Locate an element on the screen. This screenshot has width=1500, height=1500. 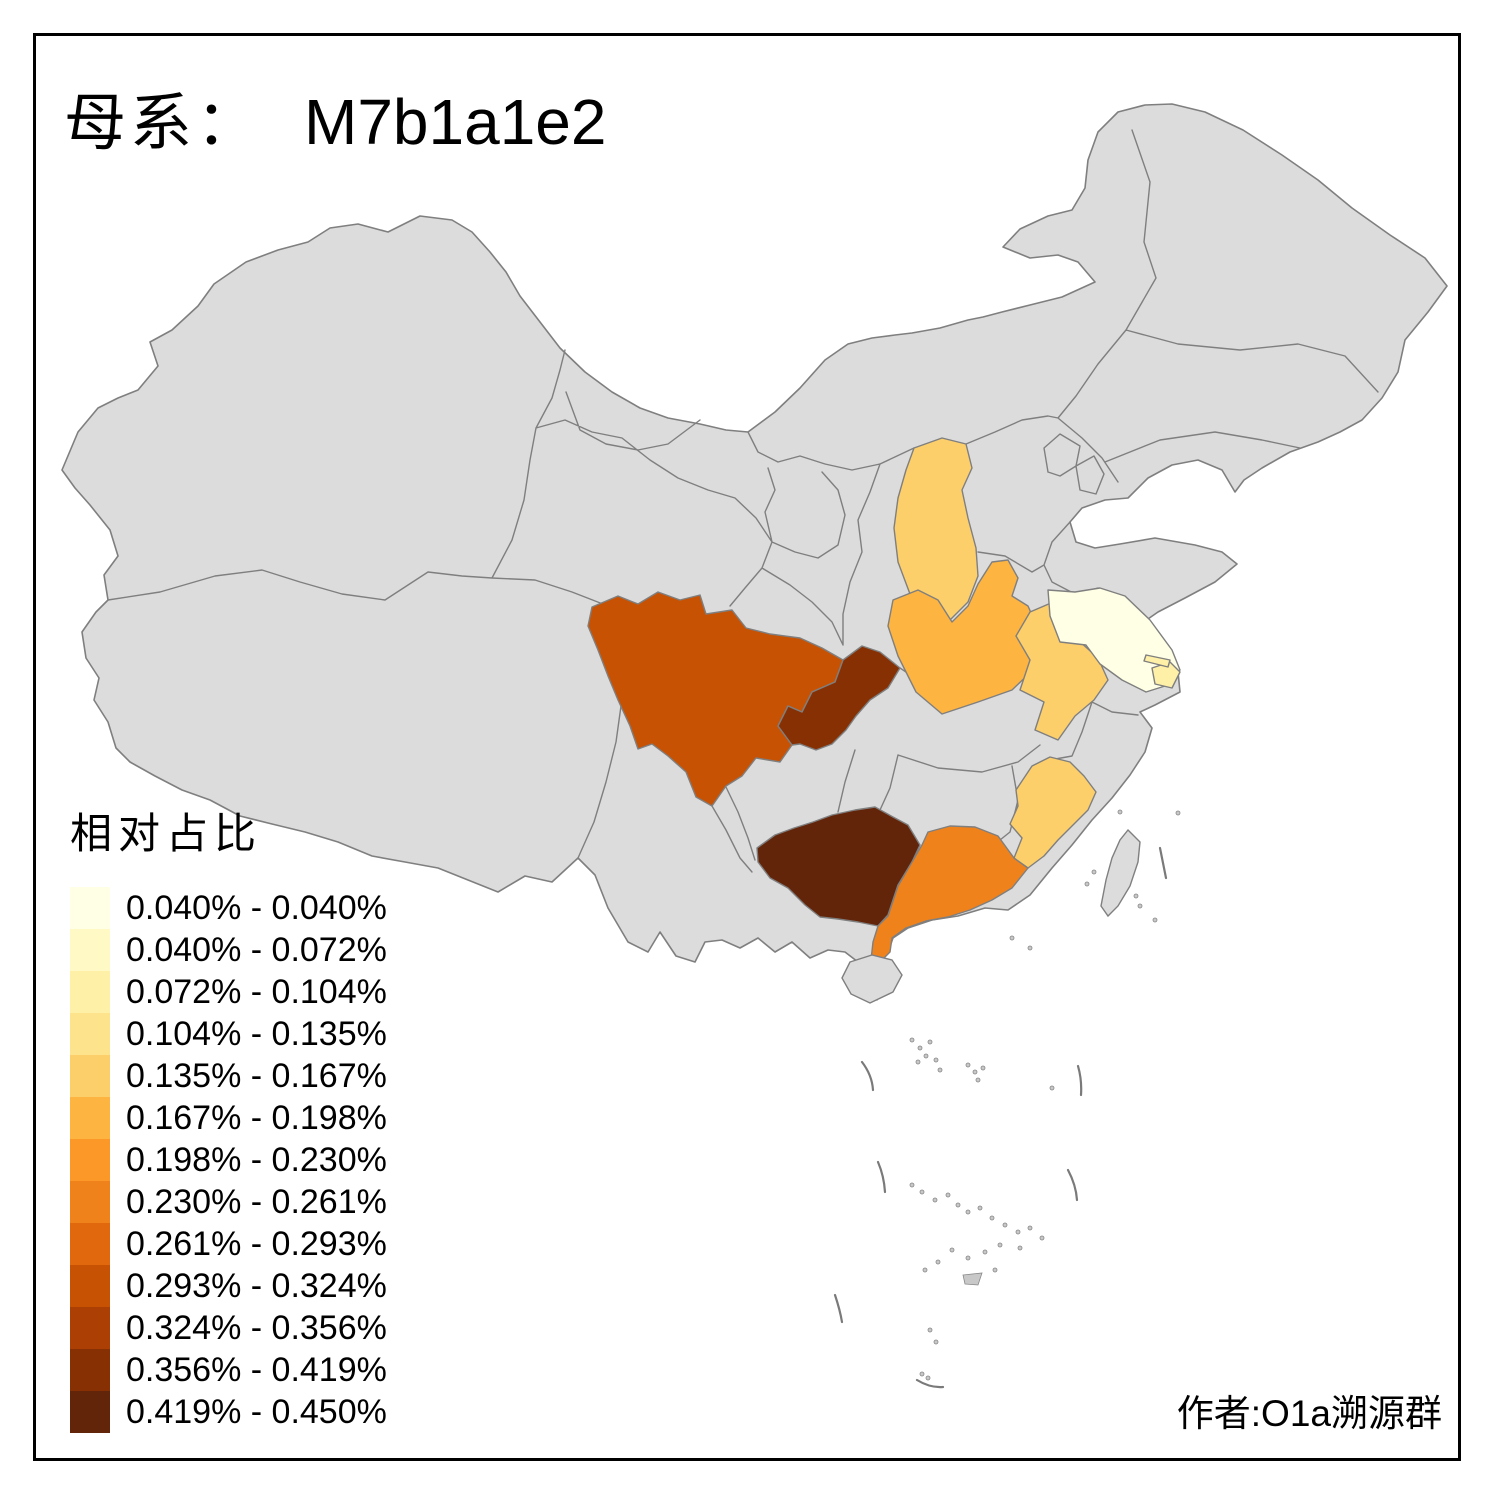
legend-label: 0.135% - 0.167% is located at coordinates (256, 1076).